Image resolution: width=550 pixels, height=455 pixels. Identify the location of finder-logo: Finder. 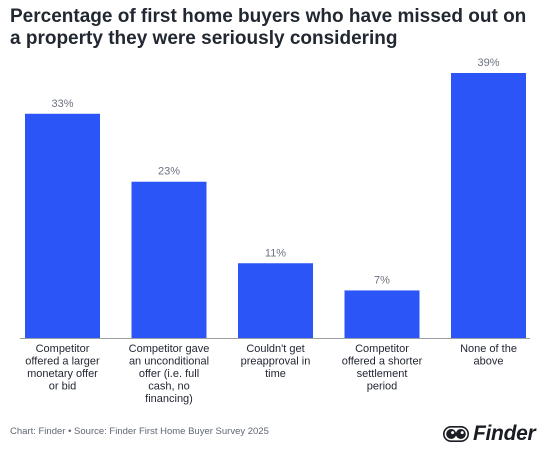
(489, 434).